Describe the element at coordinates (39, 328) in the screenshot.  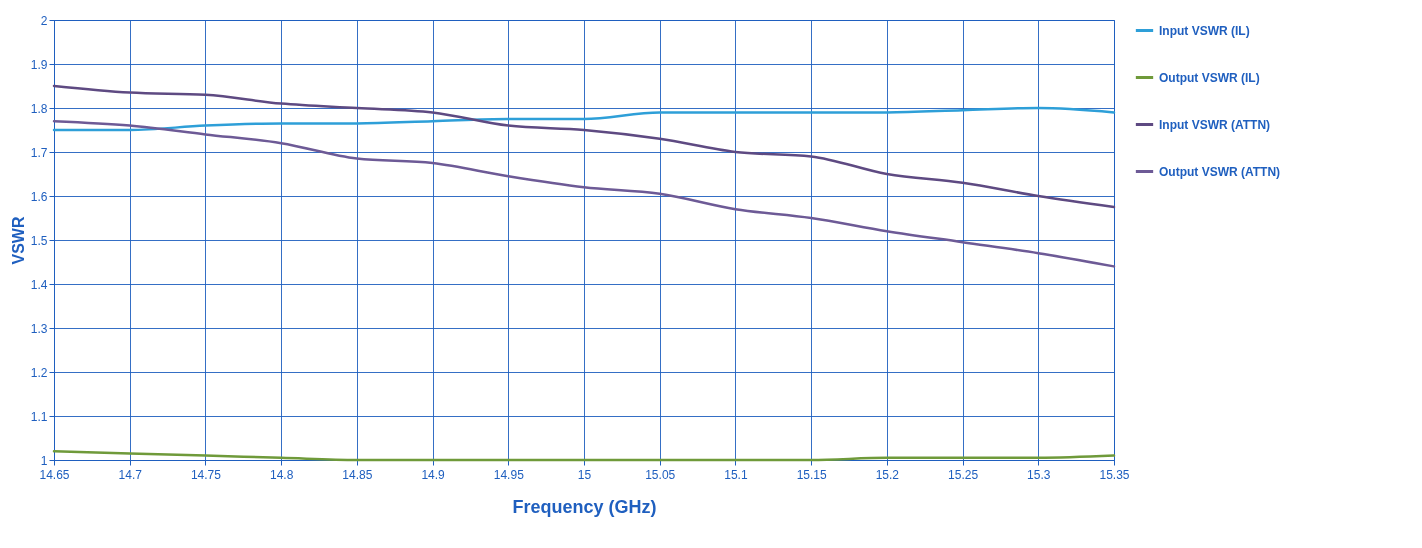
I see `y-tick-label: 1.3` at that location.